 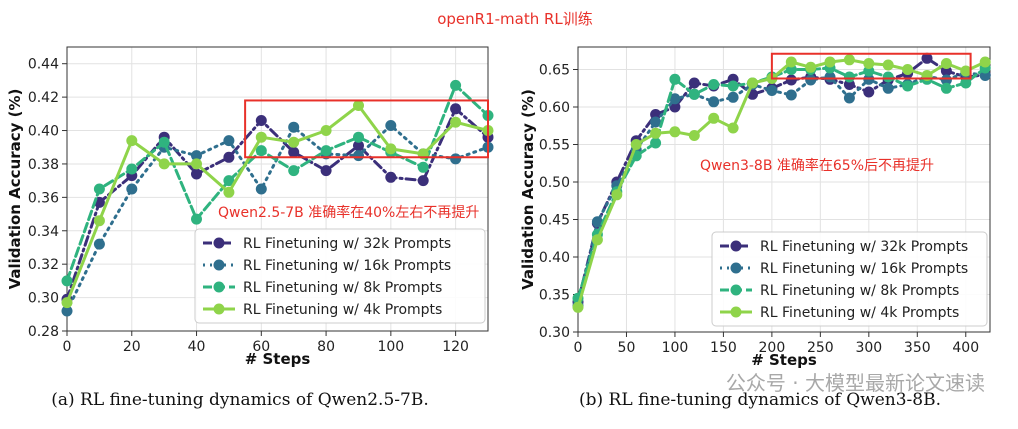 What do you see at coordinates (15, 189) in the screenshot?
I see `y-axis-label: Validation Accuracy (%)` at bounding box center [15, 189].